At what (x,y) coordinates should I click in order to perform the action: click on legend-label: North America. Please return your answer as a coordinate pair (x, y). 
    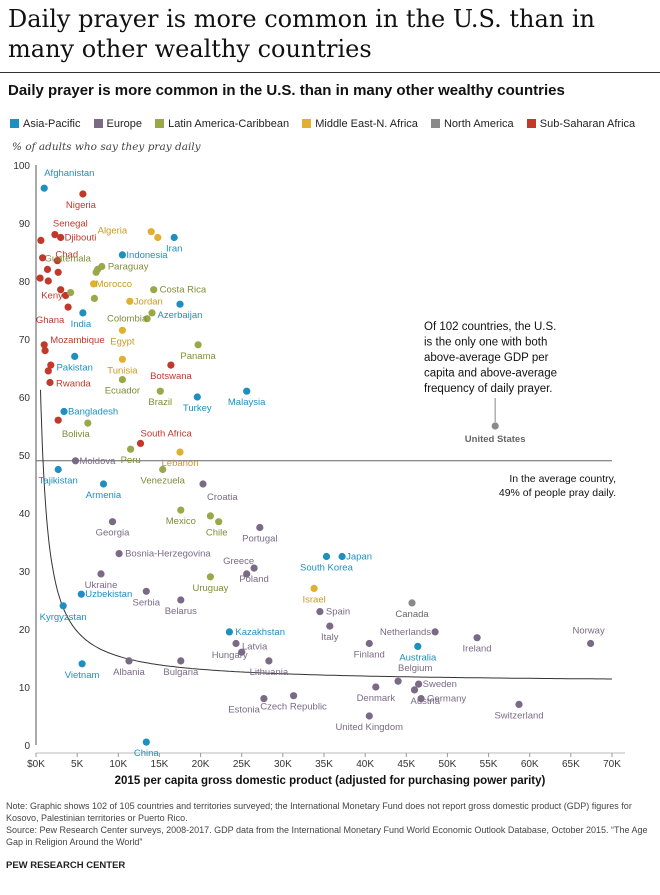
    Looking at the image, I should click on (478, 124).